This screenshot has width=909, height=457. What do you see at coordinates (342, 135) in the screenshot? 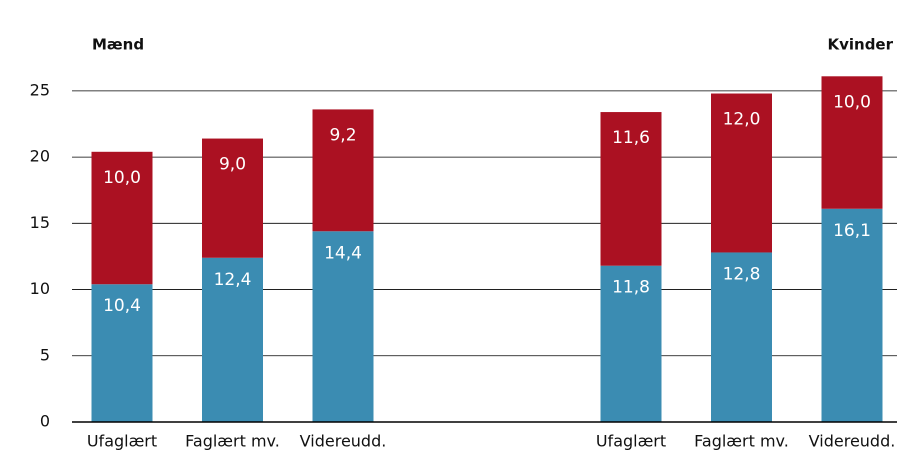
I see `value-label: 9,2` at bounding box center [342, 135].